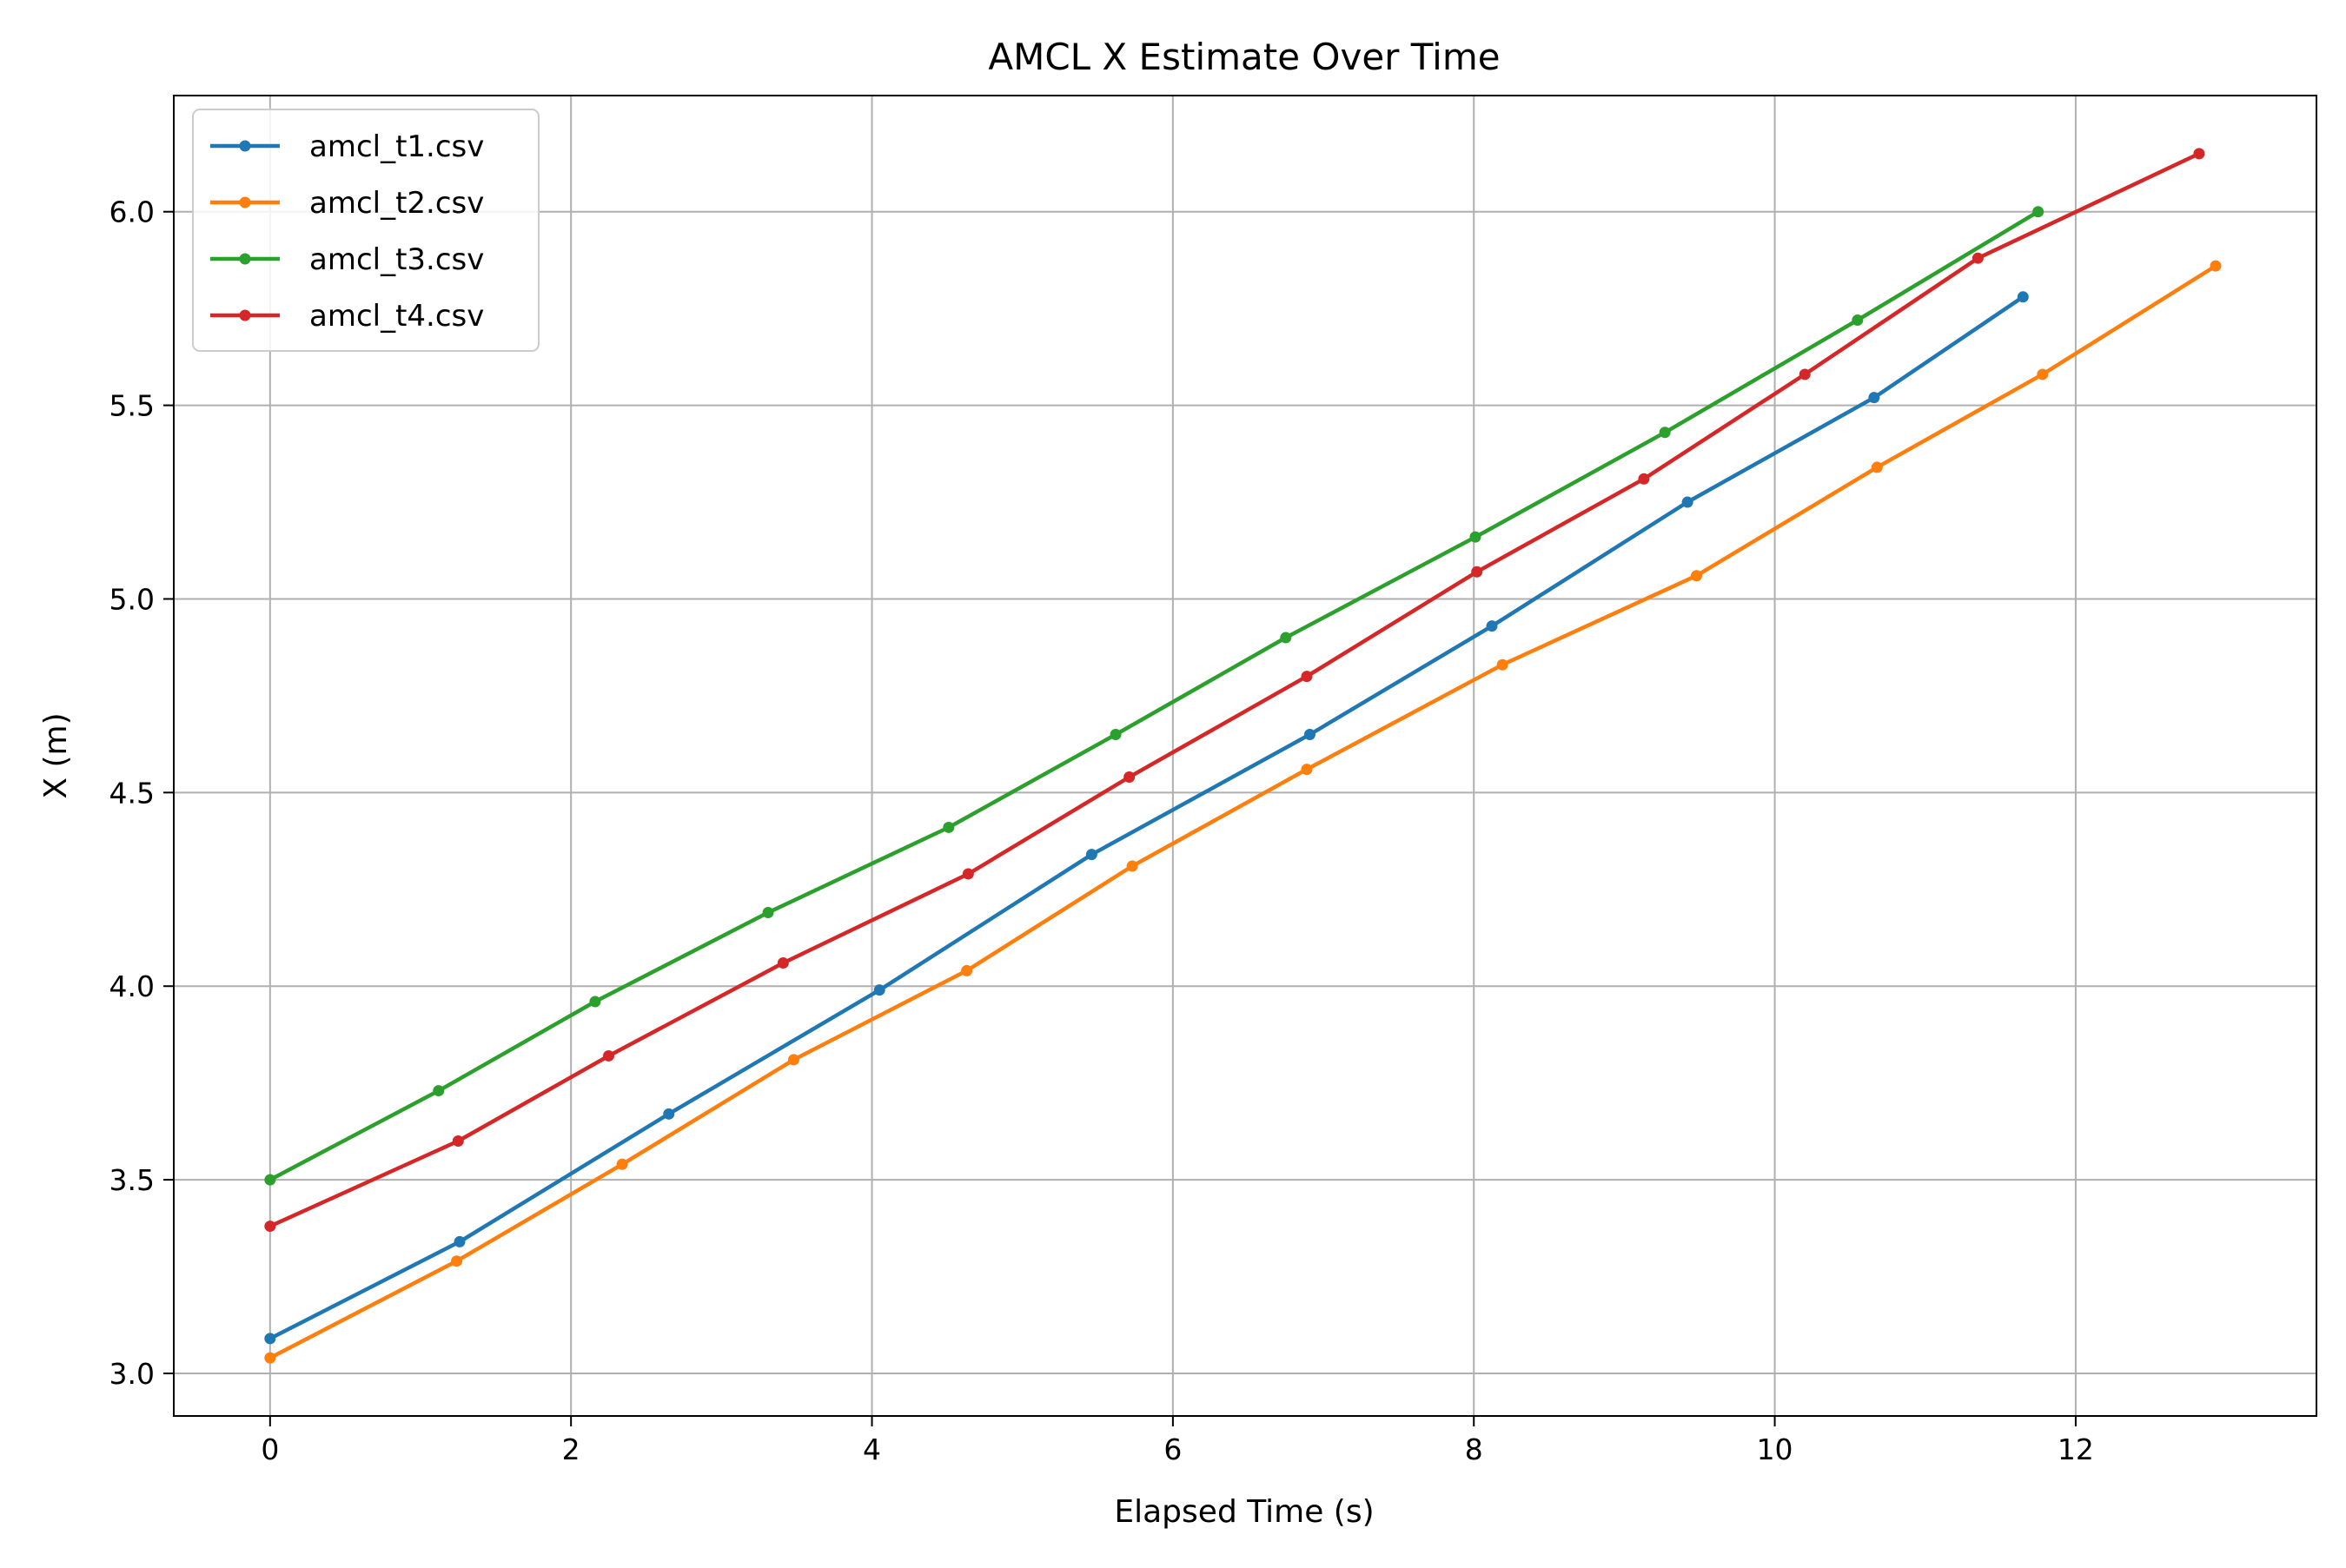 Image resolution: width=2346 pixels, height=1568 pixels. What do you see at coordinates (397, 316) in the screenshot?
I see `legend-label: amcl_t4.csv` at bounding box center [397, 316].